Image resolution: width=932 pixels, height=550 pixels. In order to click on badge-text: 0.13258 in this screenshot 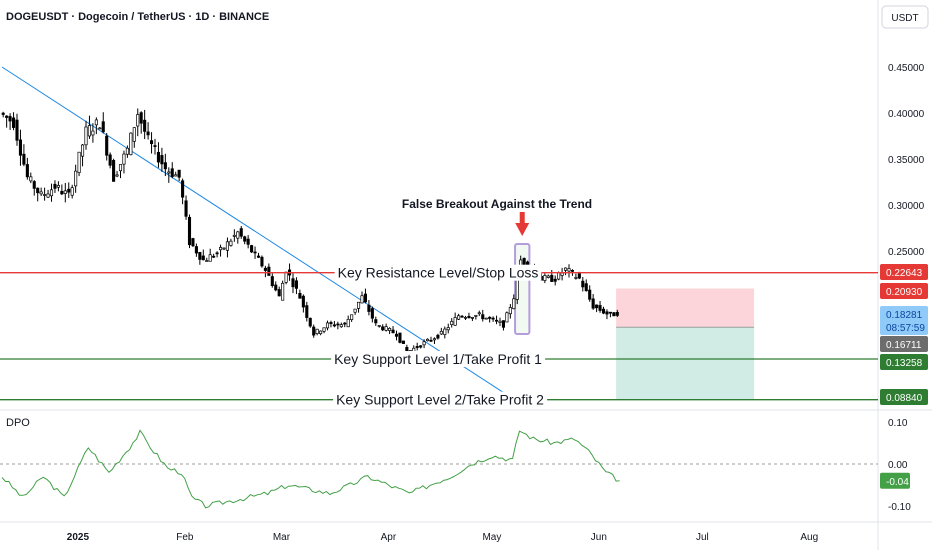, I will do `click(904, 363)`.